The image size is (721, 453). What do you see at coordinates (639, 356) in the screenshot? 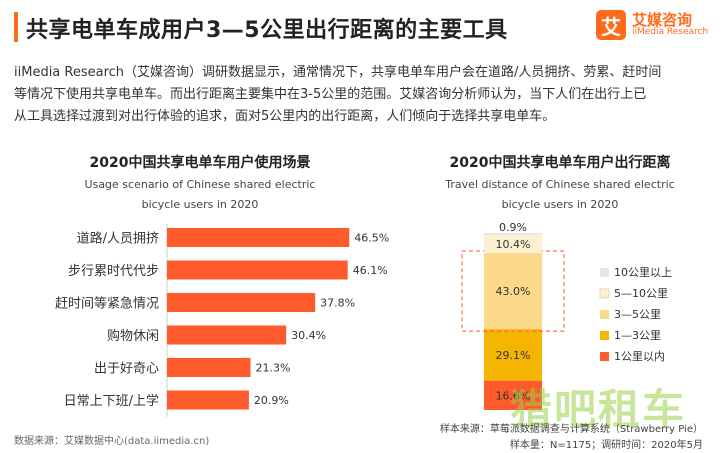
I see `legend-label: 1公里以内` at bounding box center [639, 356].